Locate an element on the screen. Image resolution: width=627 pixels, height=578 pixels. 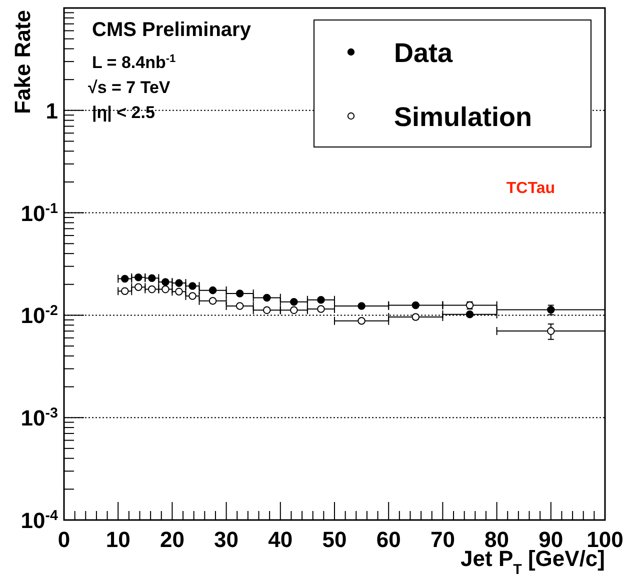
y-tick-label: 10$^{-2}$ is located at coordinates (39, 315).